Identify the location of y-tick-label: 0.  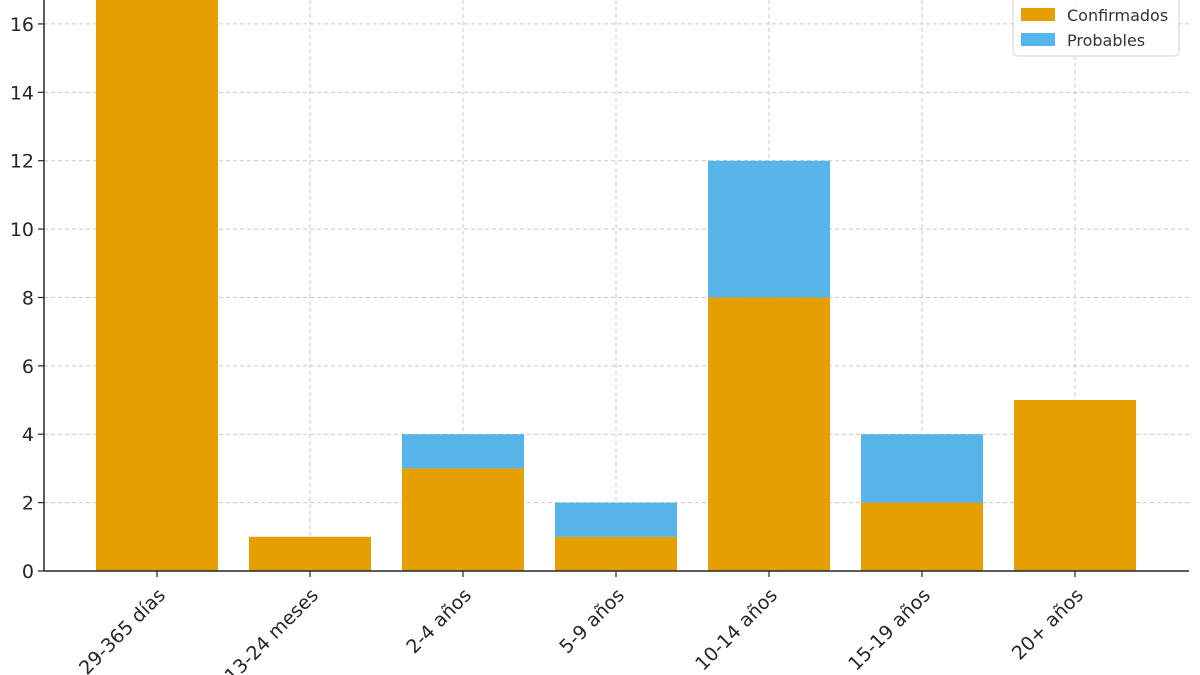
(28, 572).